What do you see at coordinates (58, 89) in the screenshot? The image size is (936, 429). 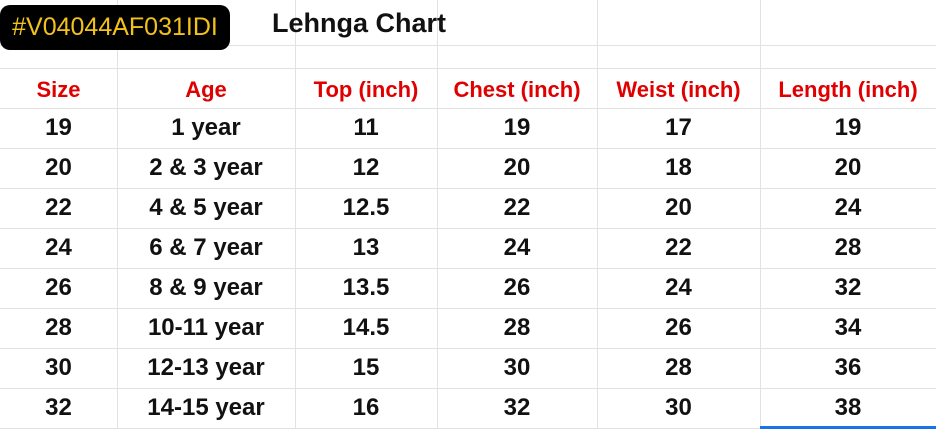 I see `column-header: Size` at bounding box center [58, 89].